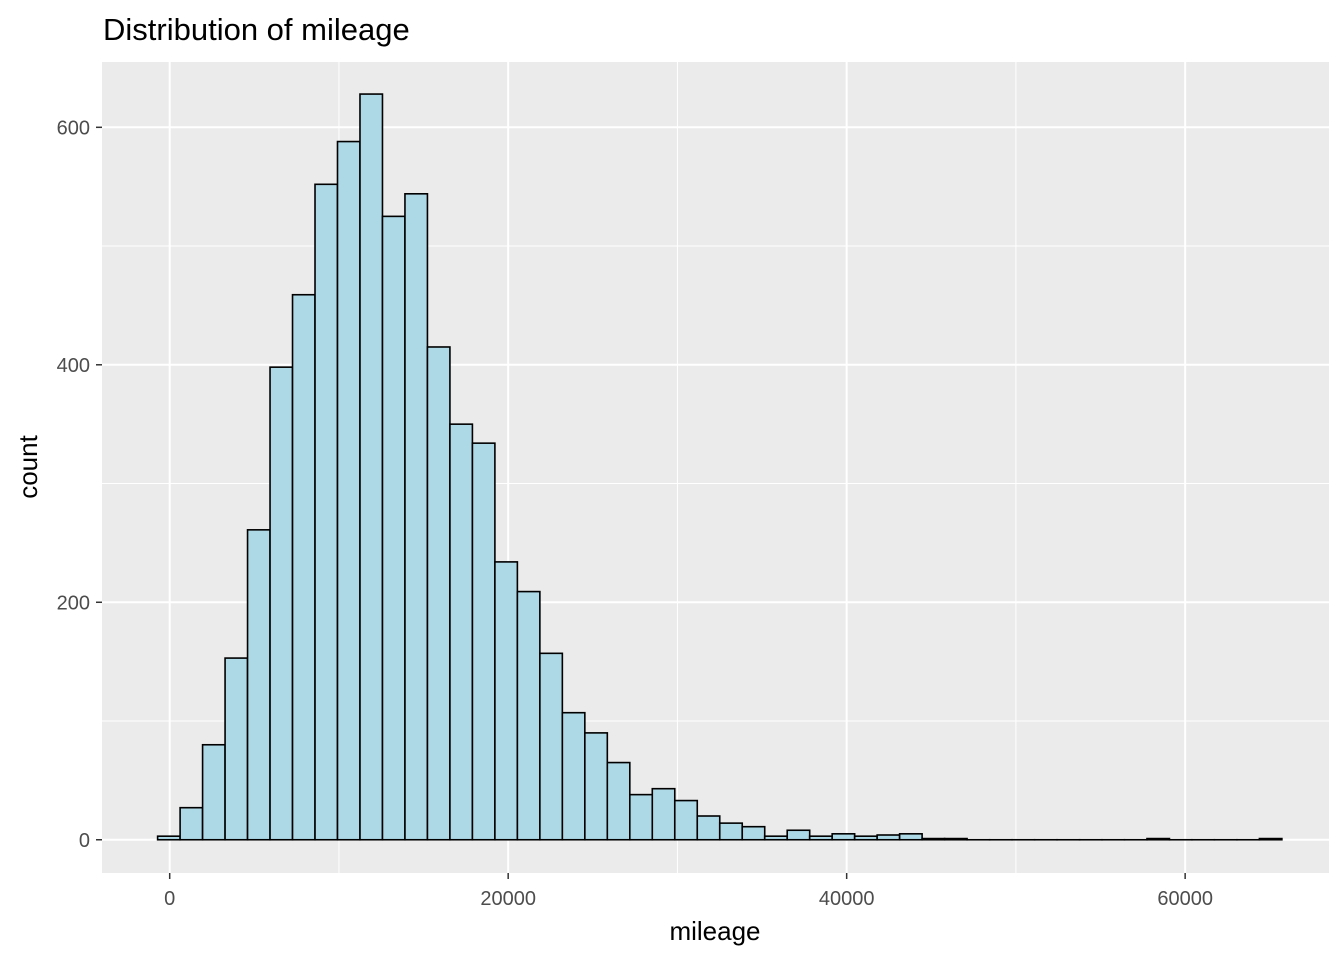 The width and height of the screenshot is (1344, 965). Describe the element at coordinates (73, 603) in the screenshot. I see `y-tick-label: 200` at that location.